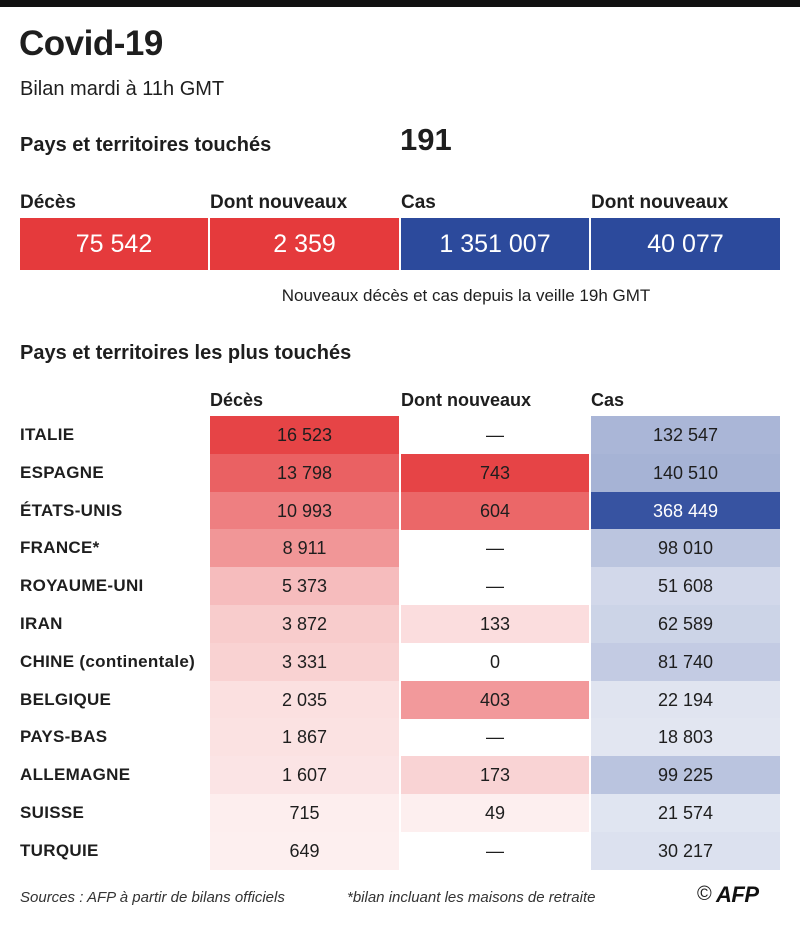 This screenshot has height=925, width=800. What do you see at coordinates (685, 624) in the screenshot?
I see `cell-cases: 62 589` at bounding box center [685, 624].